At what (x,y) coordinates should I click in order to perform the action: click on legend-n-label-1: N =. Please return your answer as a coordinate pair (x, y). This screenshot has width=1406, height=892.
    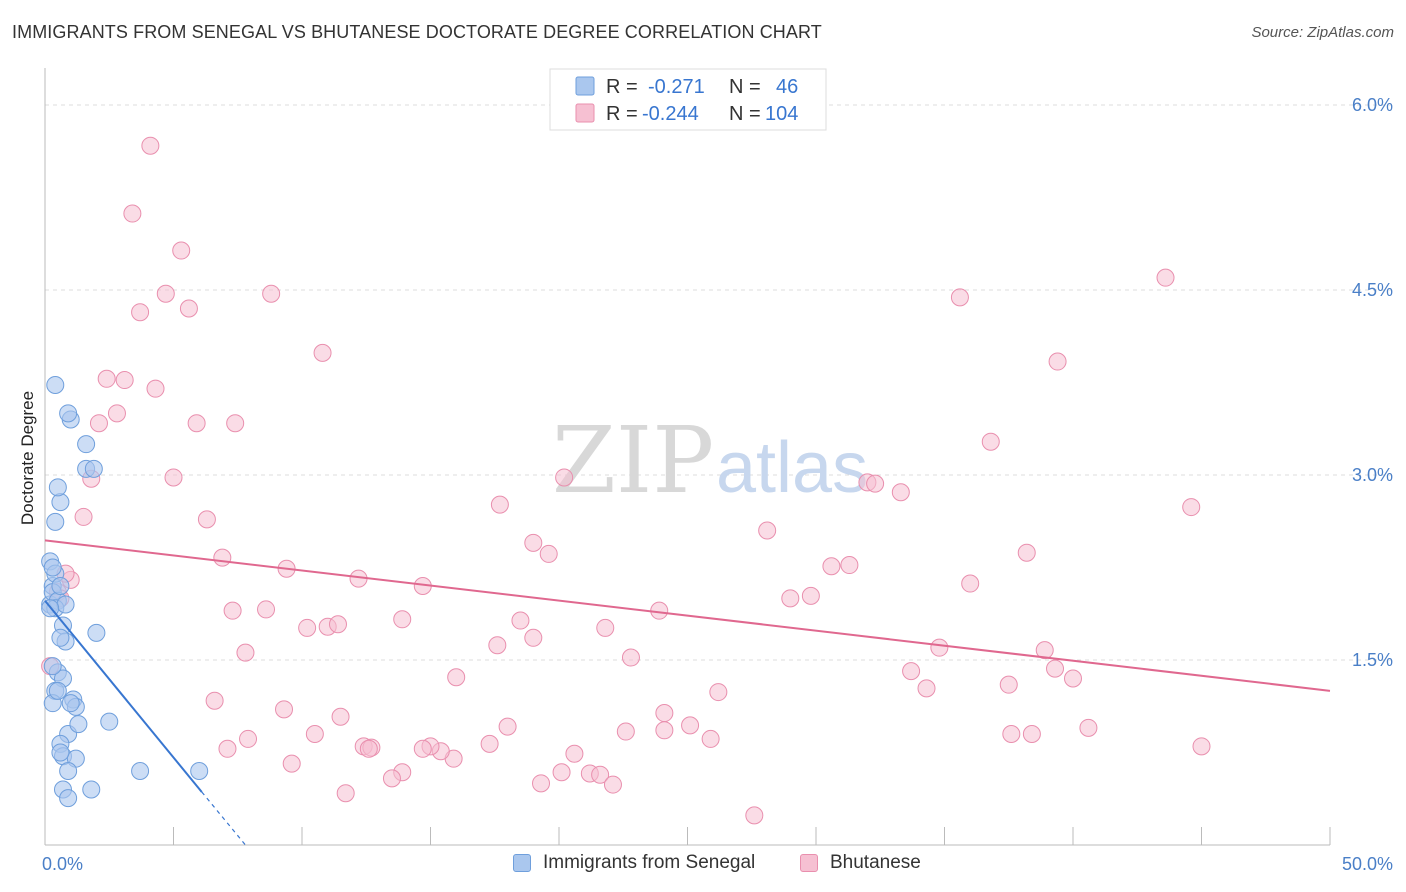
    Looking at the image, I should click on (745, 87).